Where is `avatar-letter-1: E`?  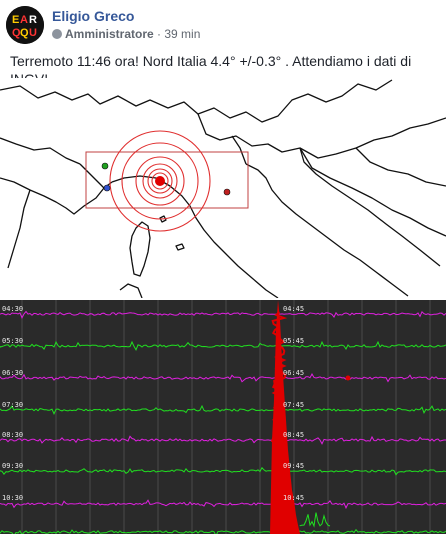 avatar-letter-1: E is located at coordinates (15, 20).